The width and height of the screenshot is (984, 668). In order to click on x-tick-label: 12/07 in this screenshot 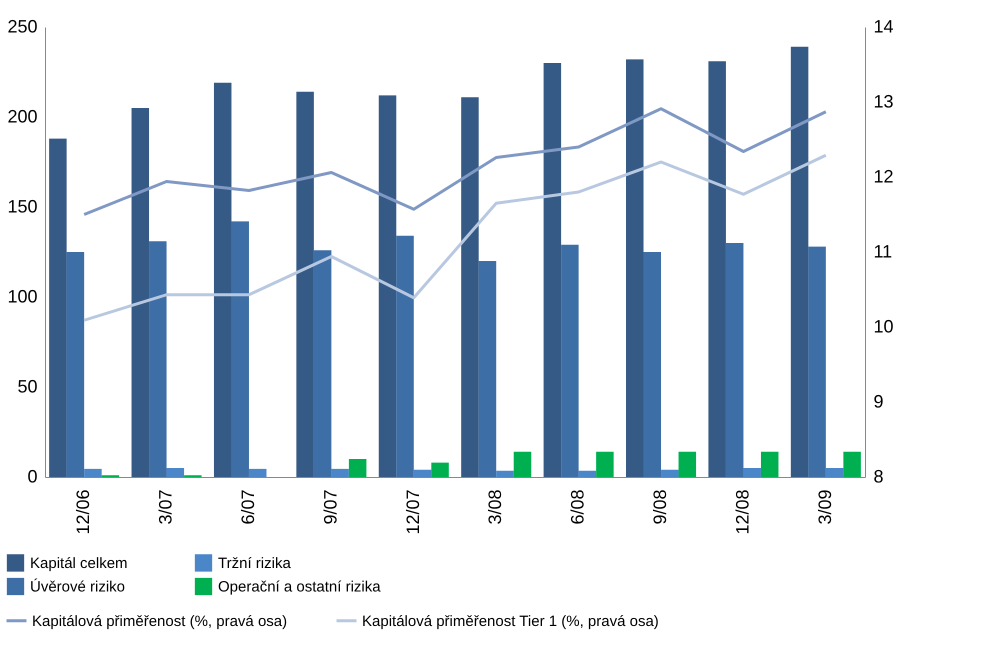, I will do `click(412, 512)`.